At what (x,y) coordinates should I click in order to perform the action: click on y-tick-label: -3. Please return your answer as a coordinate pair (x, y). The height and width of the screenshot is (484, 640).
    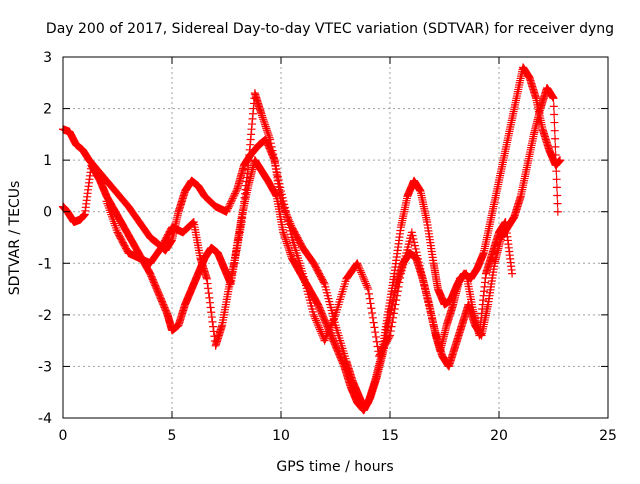
    Looking at the image, I should click on (45, 367).